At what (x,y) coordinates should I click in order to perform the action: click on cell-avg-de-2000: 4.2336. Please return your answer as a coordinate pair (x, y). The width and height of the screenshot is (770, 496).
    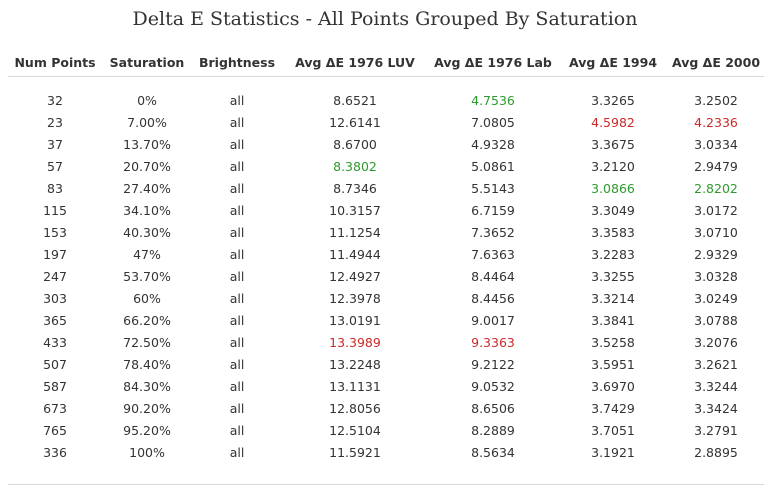
    Looking at the image, I should click on (716, 122).